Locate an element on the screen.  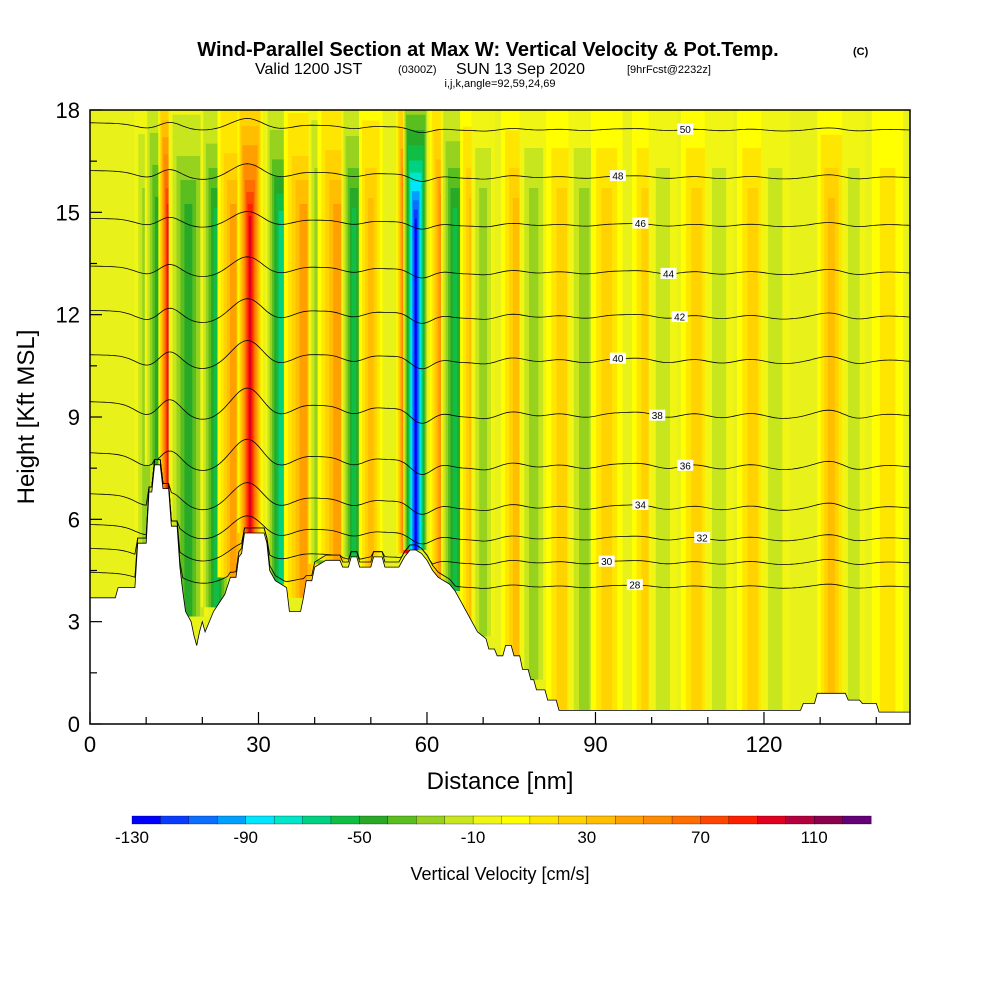
x-axis-label: Distance [nm] is located at coordinates (500, 781).